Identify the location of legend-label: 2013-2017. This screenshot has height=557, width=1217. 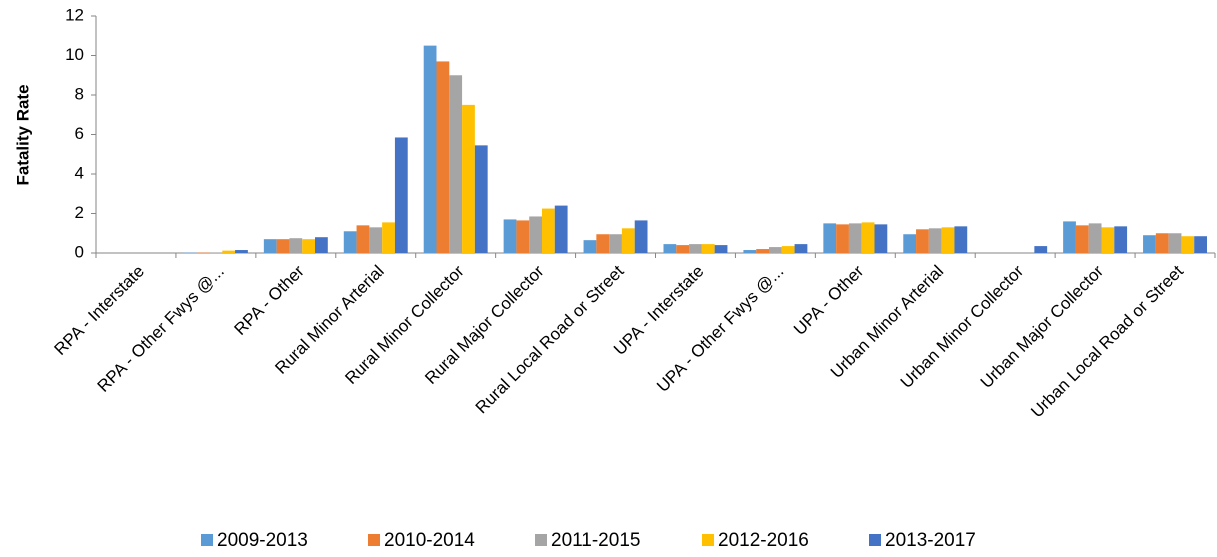
(930, 540).